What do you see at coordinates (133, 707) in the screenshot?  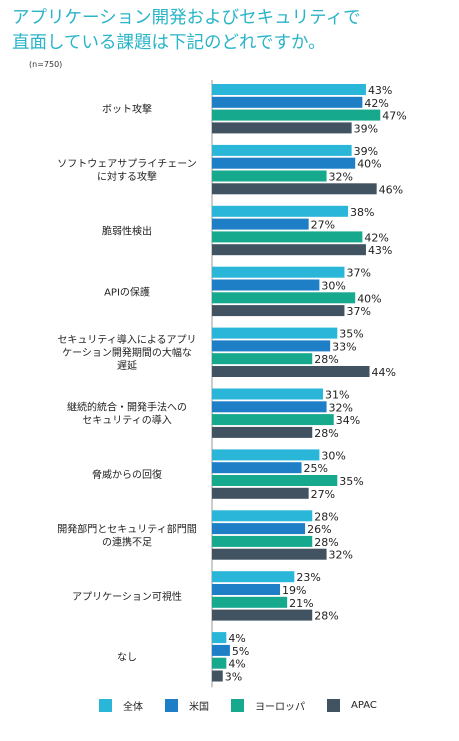 I see `legend-label: 全体` at bounding box center [133, 707].